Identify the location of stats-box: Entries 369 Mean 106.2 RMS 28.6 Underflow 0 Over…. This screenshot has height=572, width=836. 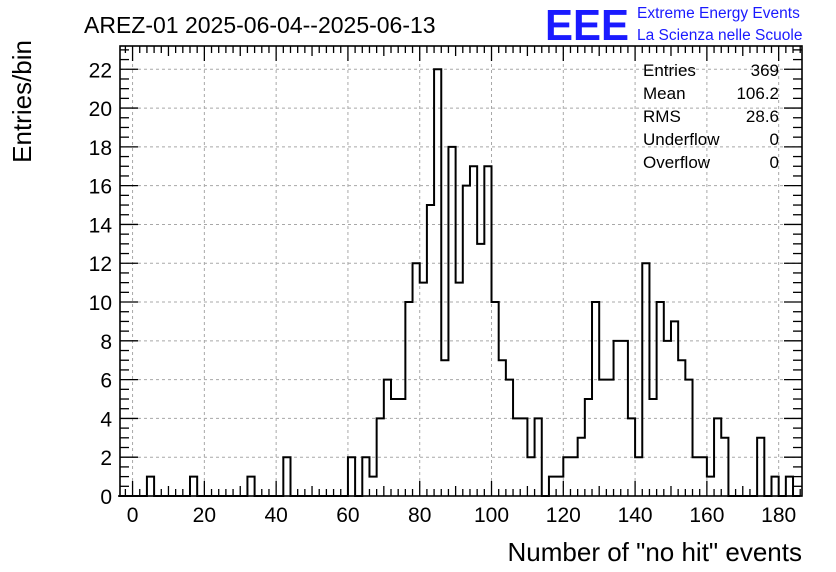
(711, 116).